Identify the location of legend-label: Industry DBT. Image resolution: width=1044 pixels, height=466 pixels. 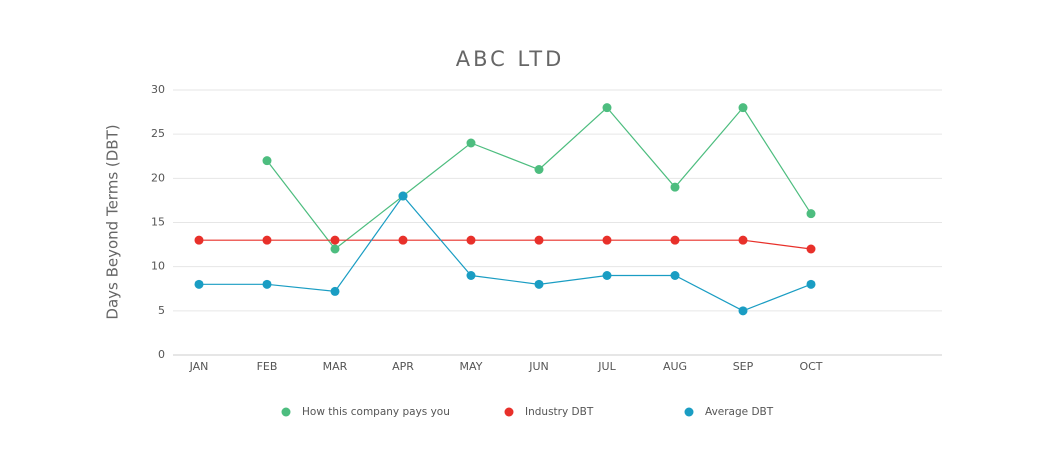
(559, 412).